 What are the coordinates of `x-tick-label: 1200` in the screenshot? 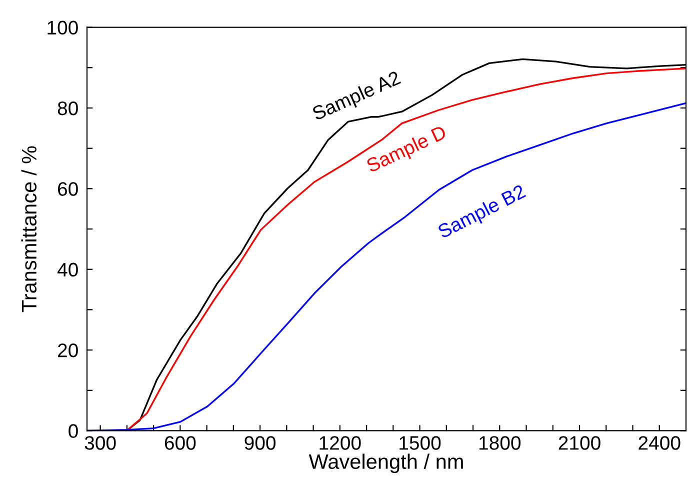 It's located at (340, 443).